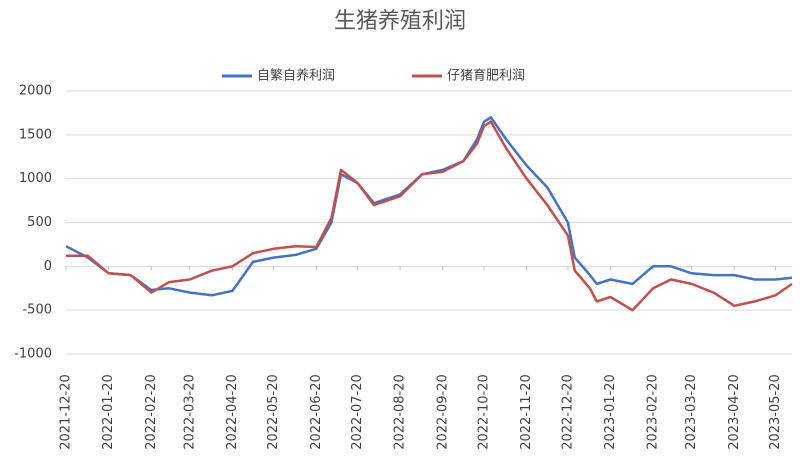 This screenshot has height=469, width=800. Describe the element at coordinates (189, 412) in the screenshot. I see `x-tick-label: 2022-03-20` at that location.